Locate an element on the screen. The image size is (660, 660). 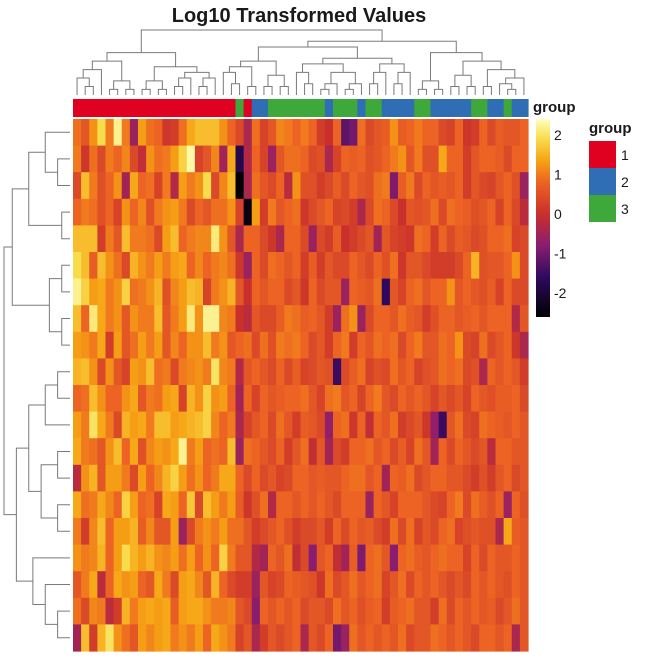
legend-swatch is located at coordinates (602, 208).